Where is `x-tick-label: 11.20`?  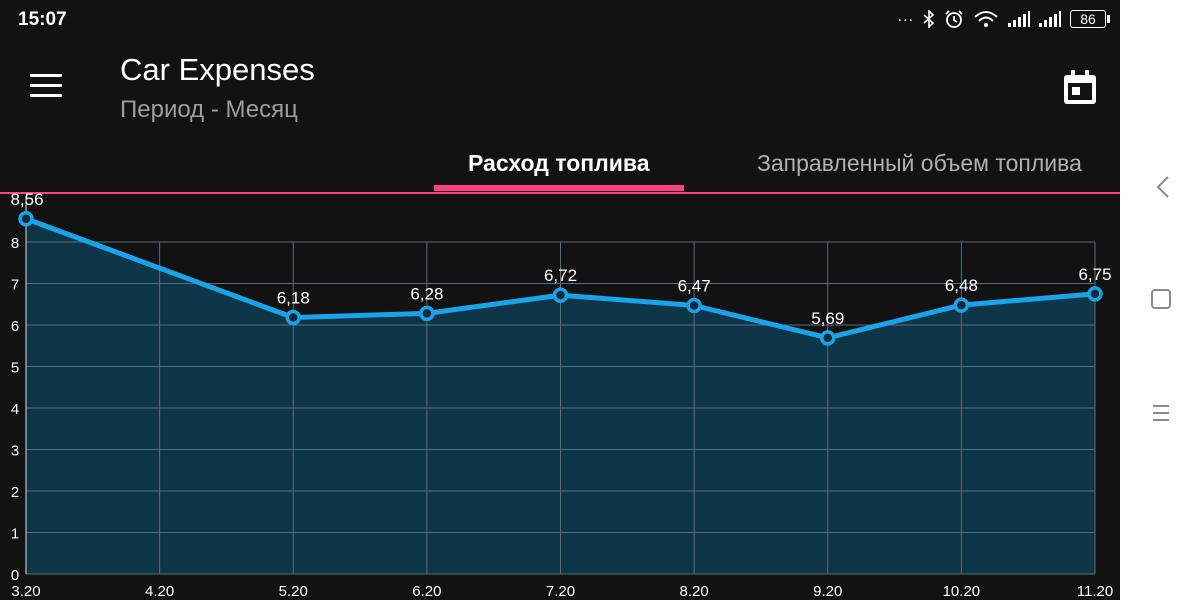 x-tick-label: 11.20 is located at coordinates (1095, 591).